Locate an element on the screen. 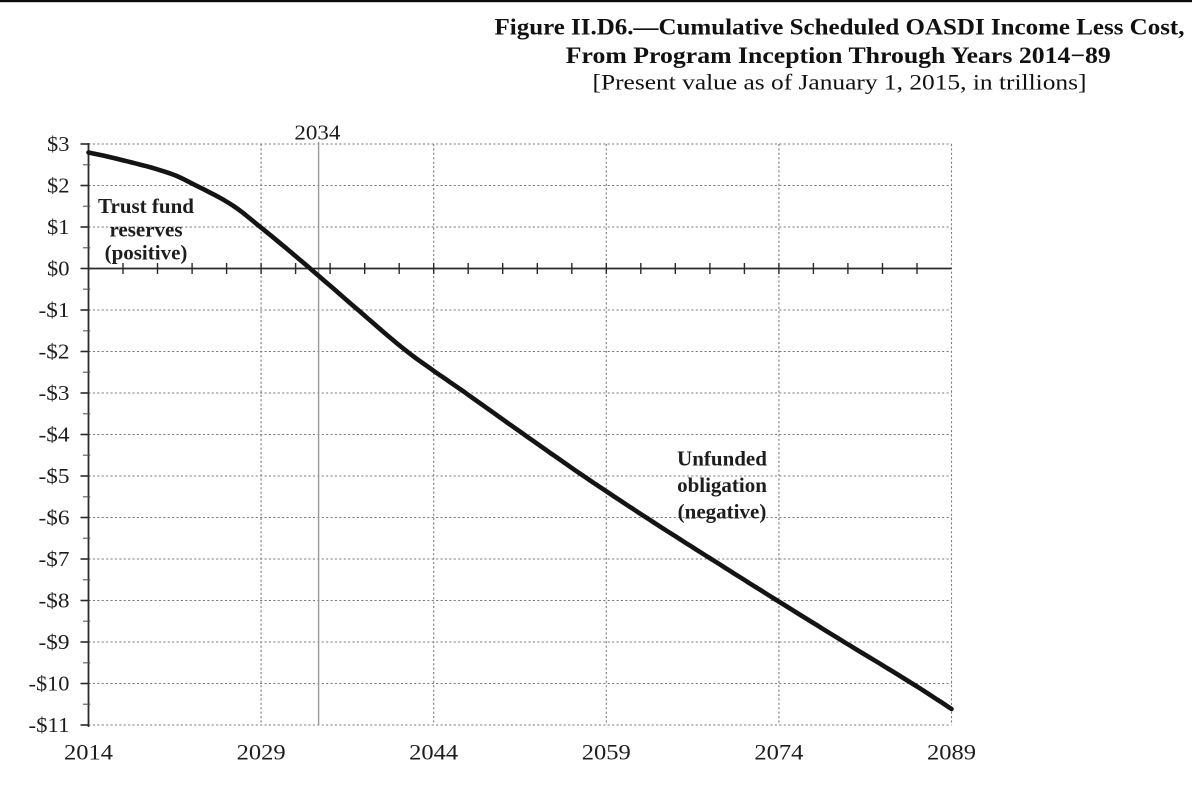 The width and height of the screenshot is (1192, 787). svg-text: $2 is located at coordinates (58, 186).